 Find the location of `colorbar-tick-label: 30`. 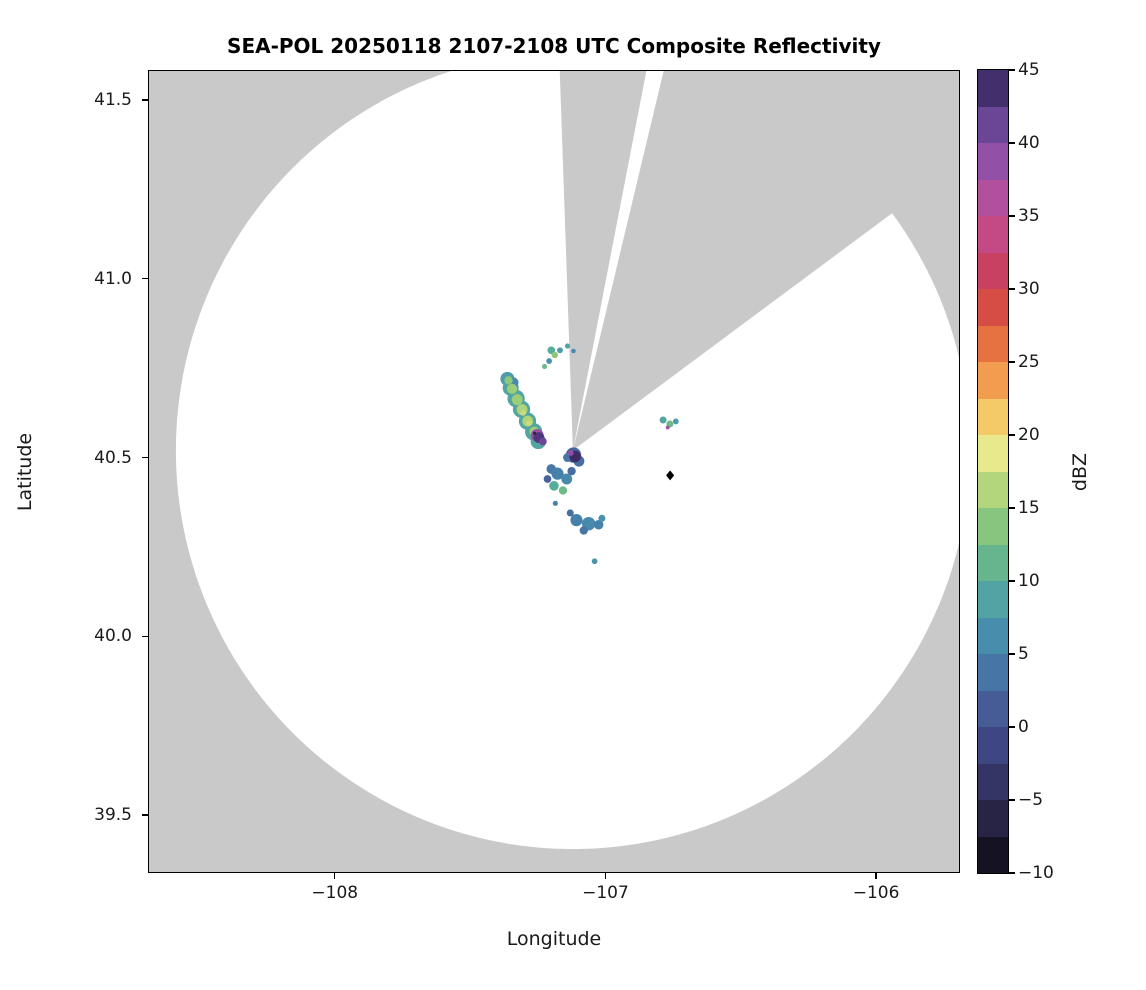

colorbar-tick-label: 30 is located at coordinates (1029, 289).